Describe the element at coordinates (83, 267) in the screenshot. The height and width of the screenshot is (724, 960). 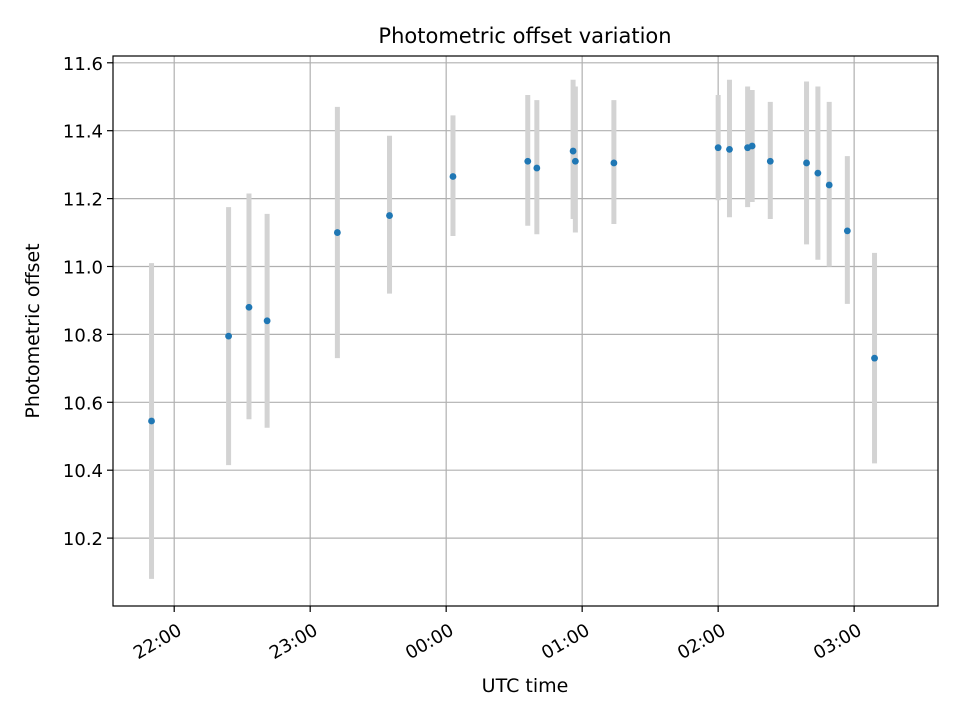
I see `y-tick-label: 11.0` at that location.